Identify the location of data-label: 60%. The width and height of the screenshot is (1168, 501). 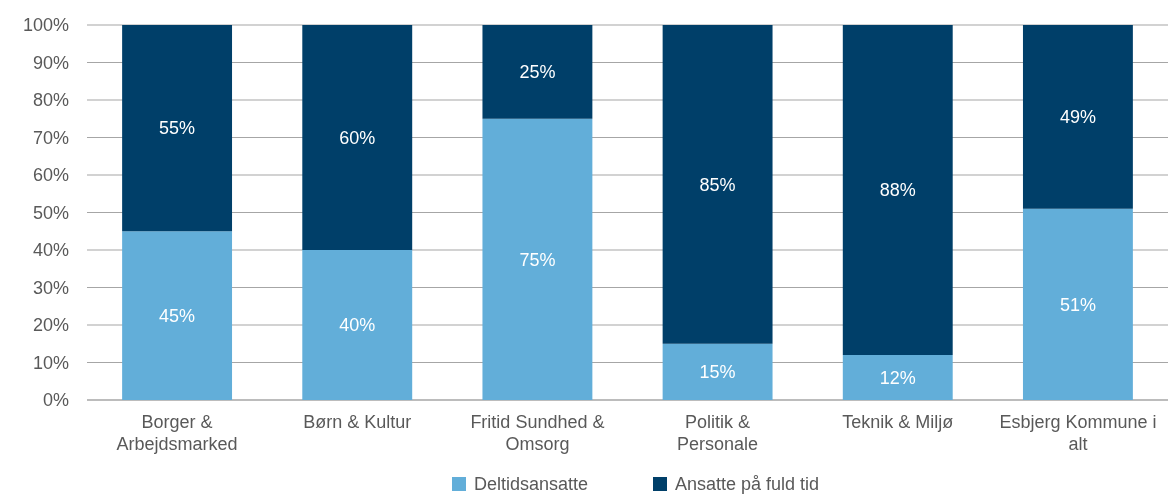
(357, 137).